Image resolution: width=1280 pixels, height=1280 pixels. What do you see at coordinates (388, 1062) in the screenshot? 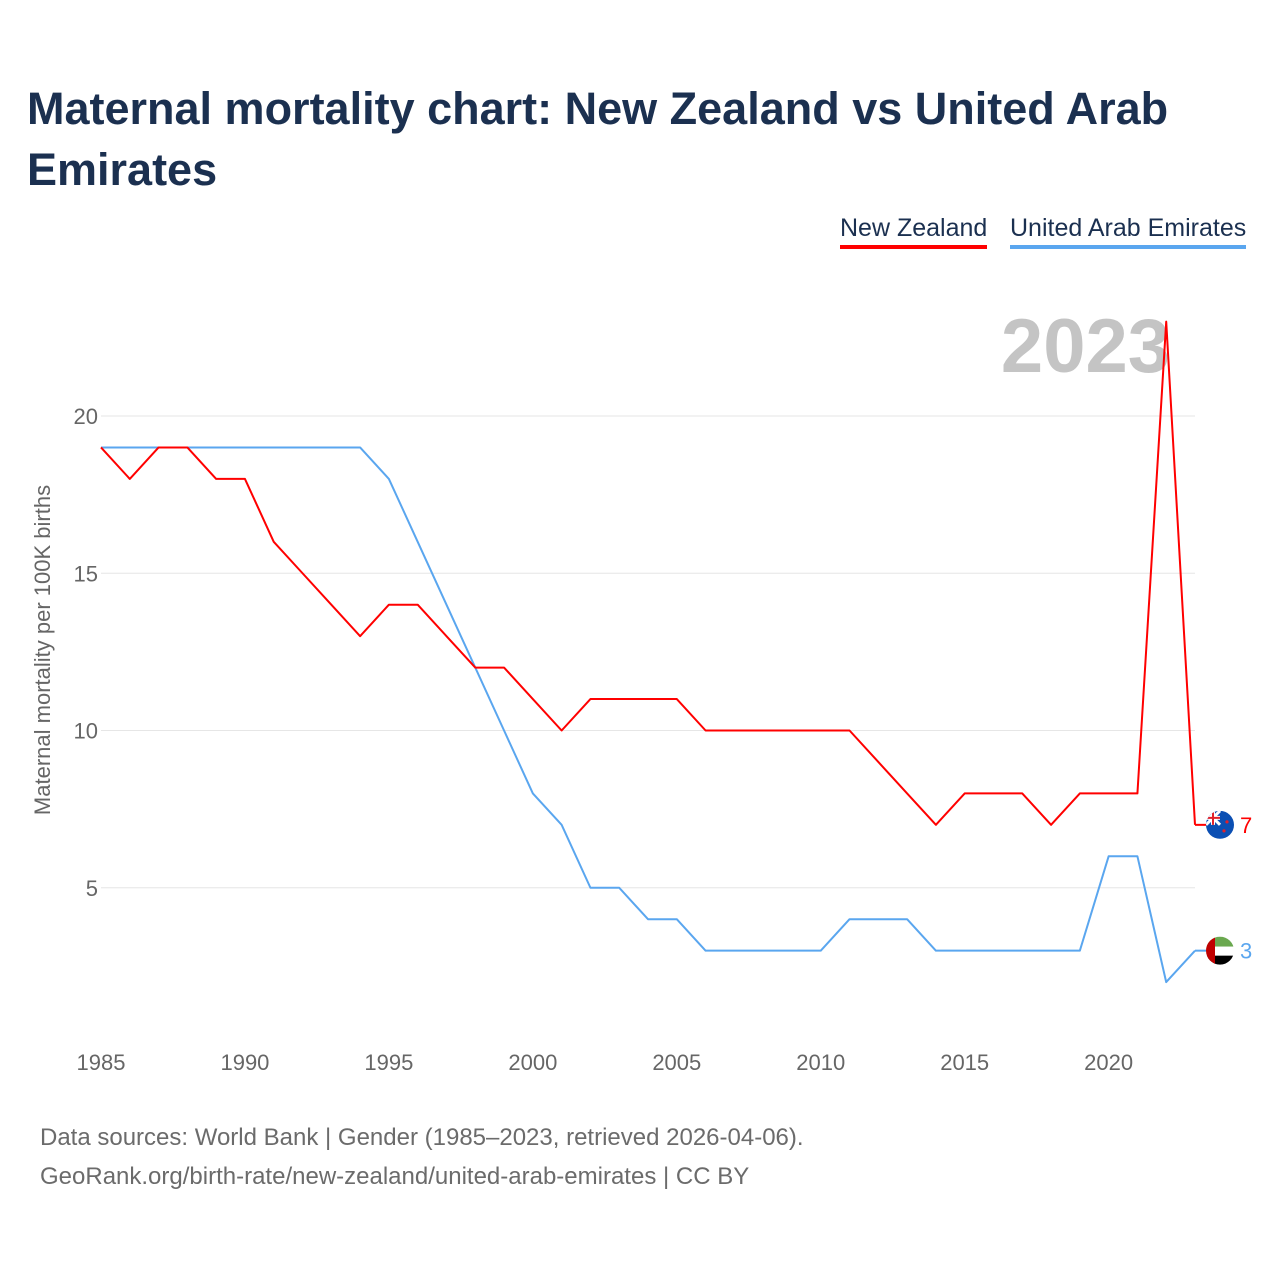
I see `x-tick-label: 1995` at bounding box center [388, 1062].